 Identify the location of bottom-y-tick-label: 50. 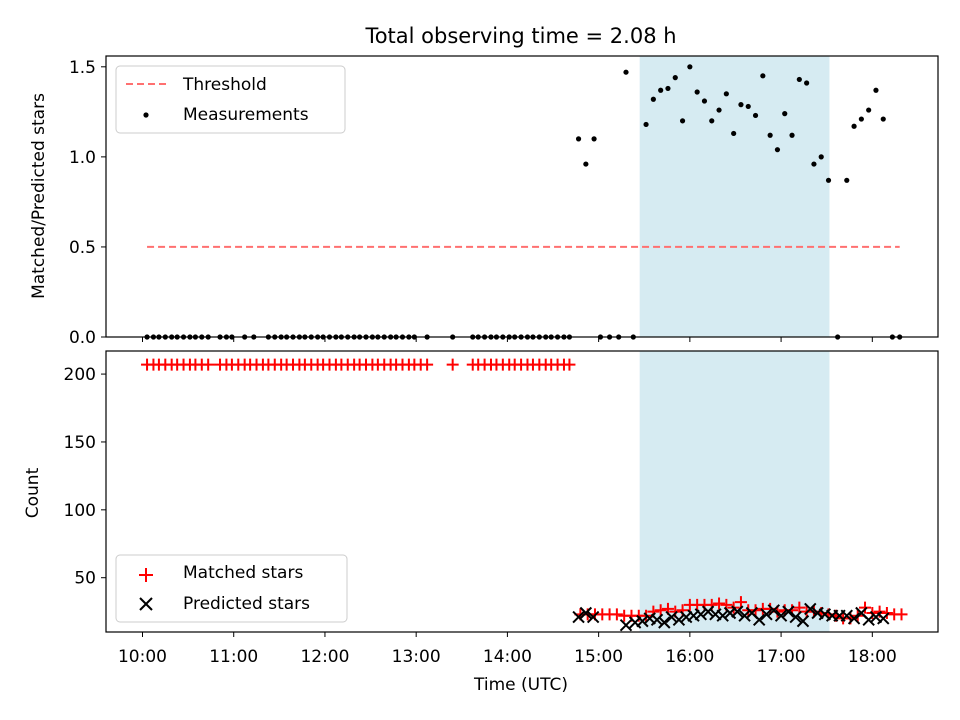
(85, 579).